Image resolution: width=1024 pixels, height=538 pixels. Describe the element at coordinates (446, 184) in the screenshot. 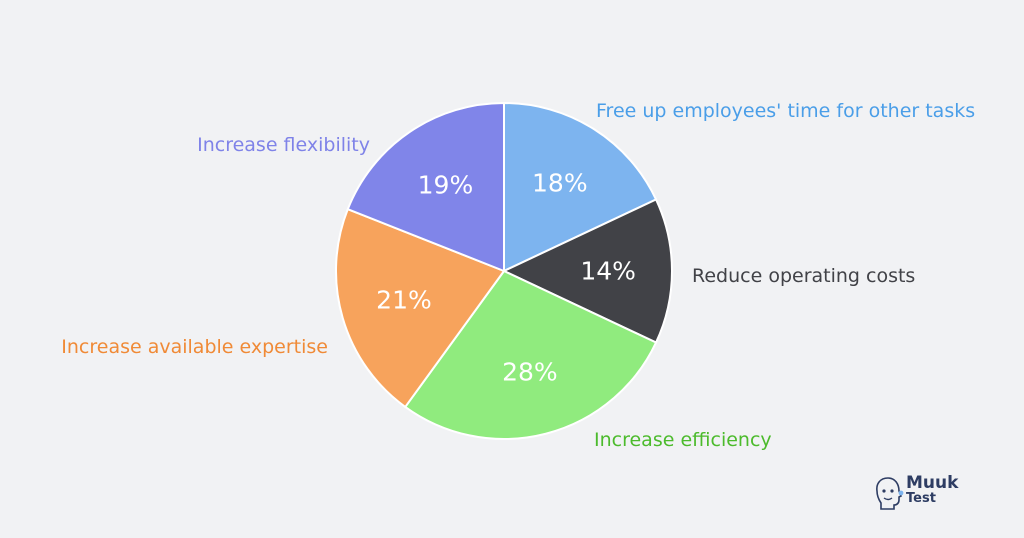

I see `pie-percent-label-5: 19%` at that location.